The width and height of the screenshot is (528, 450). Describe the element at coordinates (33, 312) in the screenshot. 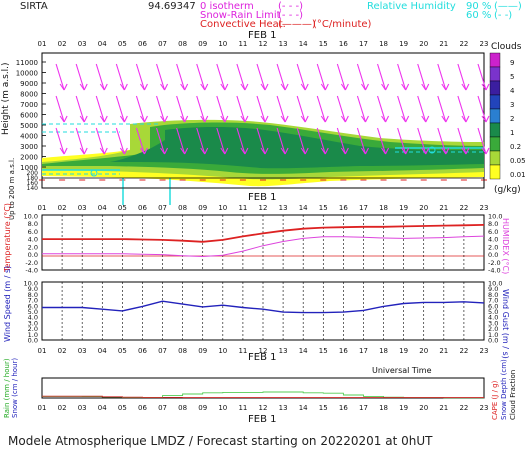

I see `y-tick-label: 5.0` at that location.